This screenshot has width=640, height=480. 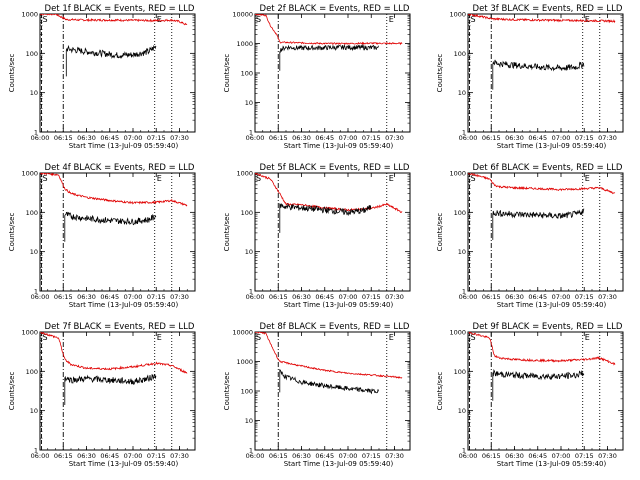 I want to click on chart-title: Det 6f BLACK = Events, RED = LLD, so click(x=548, y=168).